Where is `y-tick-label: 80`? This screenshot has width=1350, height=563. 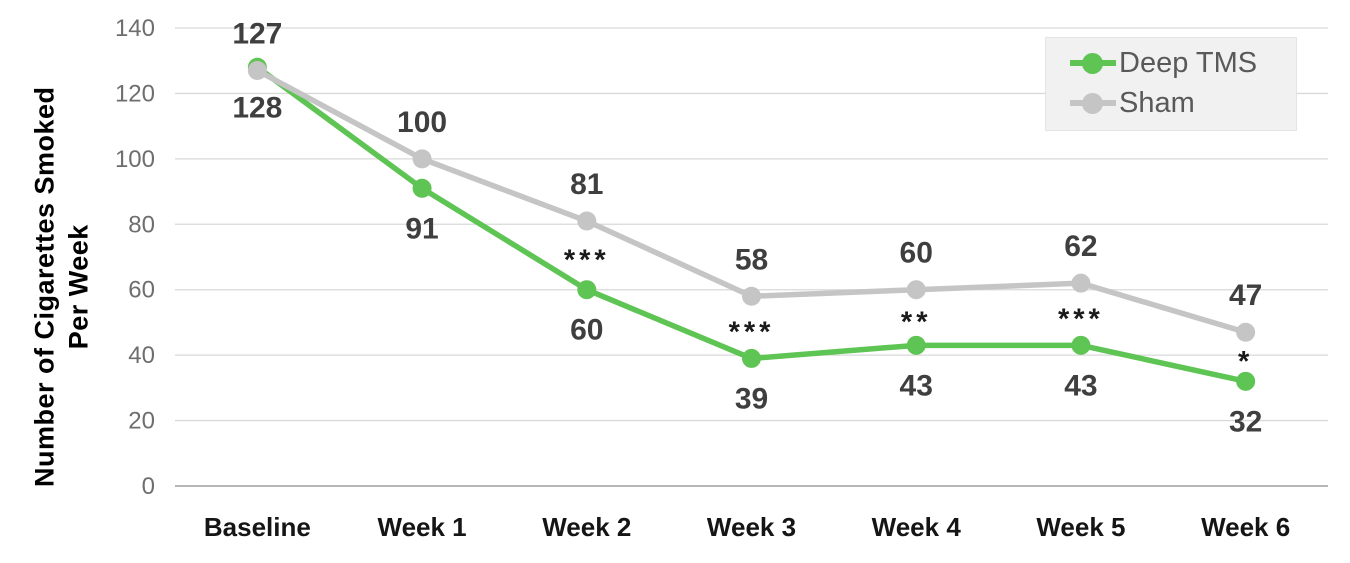
y-tick-label: 80 is located at coordinates (141, 224).